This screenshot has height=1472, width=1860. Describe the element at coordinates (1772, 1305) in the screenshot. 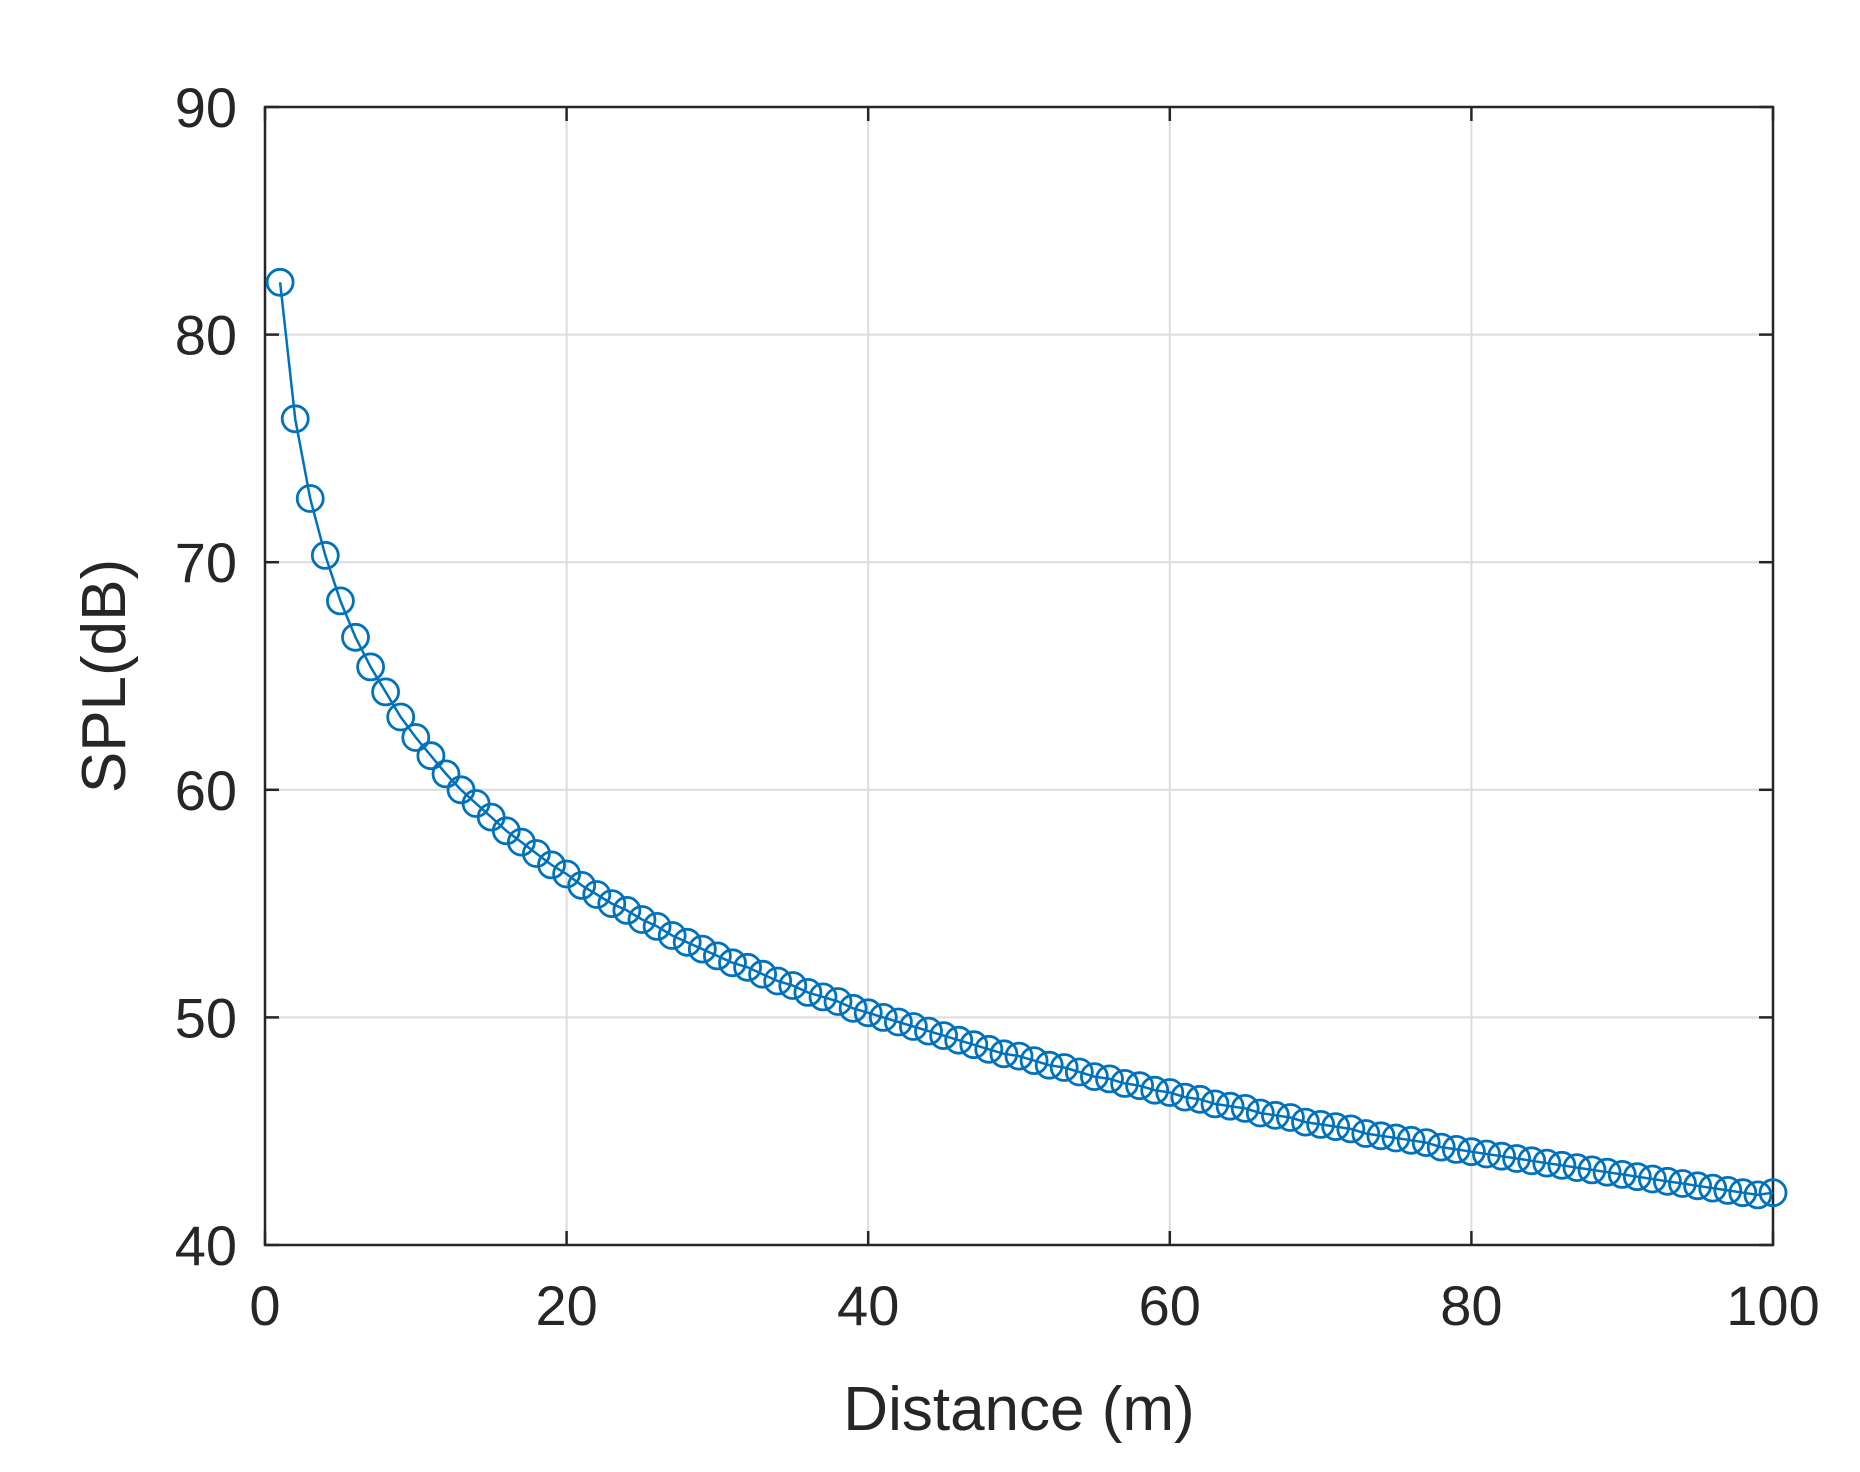

I see `x-tick-label: 100` at that location.